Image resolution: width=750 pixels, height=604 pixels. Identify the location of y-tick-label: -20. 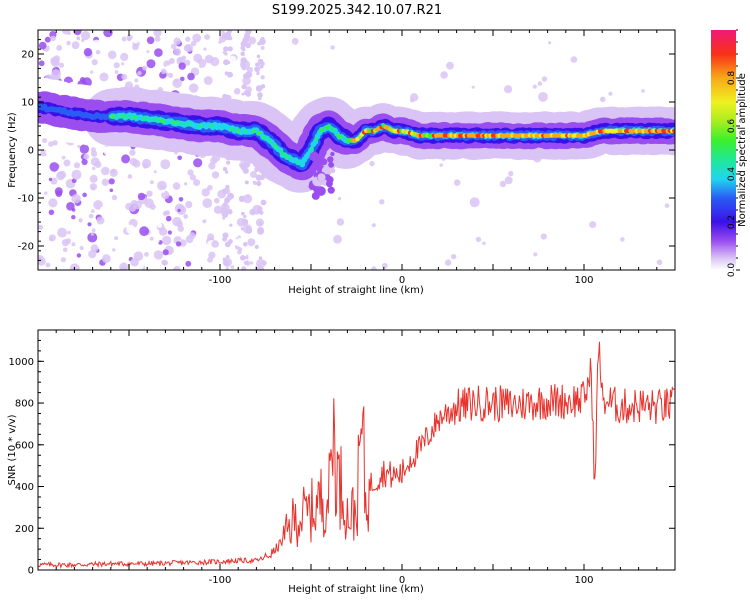
(26, 247).